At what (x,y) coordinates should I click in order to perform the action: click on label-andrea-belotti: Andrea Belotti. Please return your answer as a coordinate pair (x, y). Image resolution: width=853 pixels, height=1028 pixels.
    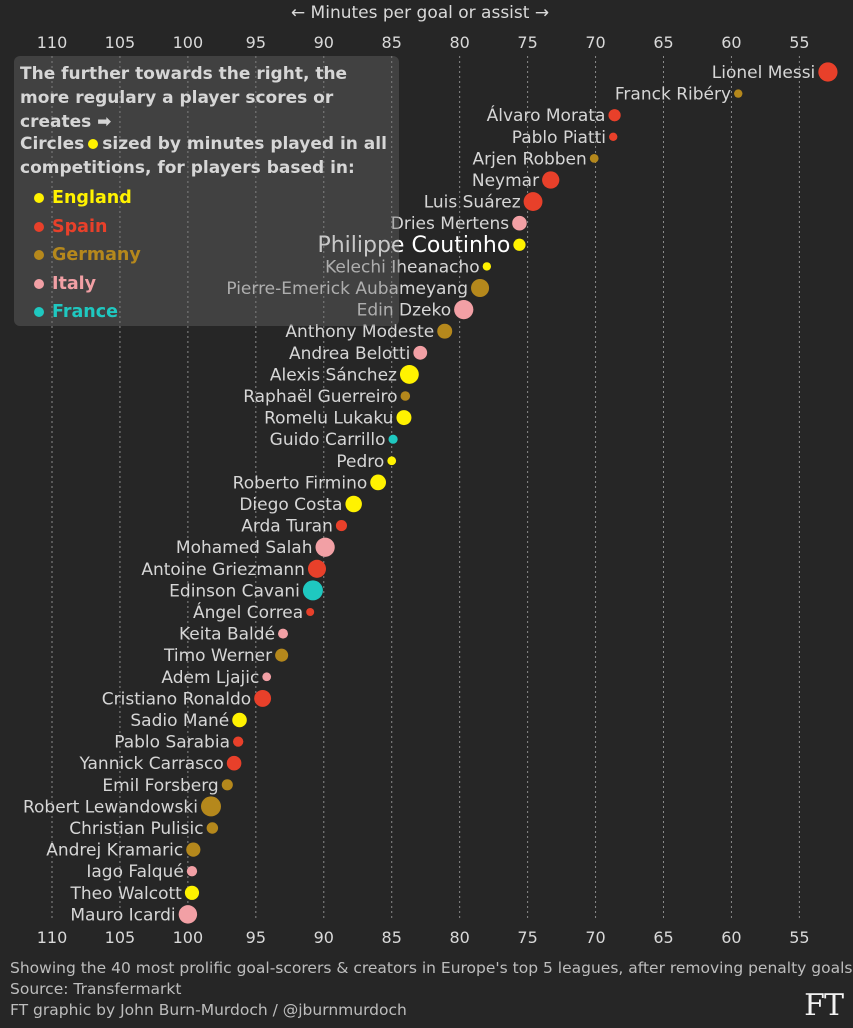
    Looking at the image, I should click on (349, 354).